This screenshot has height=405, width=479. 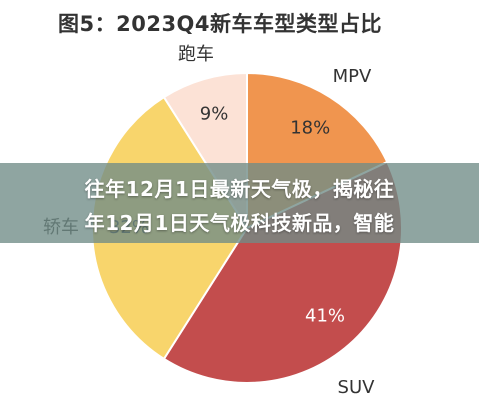 I want to click on headline-line-1: 往年12月1日最新天气极，揭秘往, so click(x=239, y=189).